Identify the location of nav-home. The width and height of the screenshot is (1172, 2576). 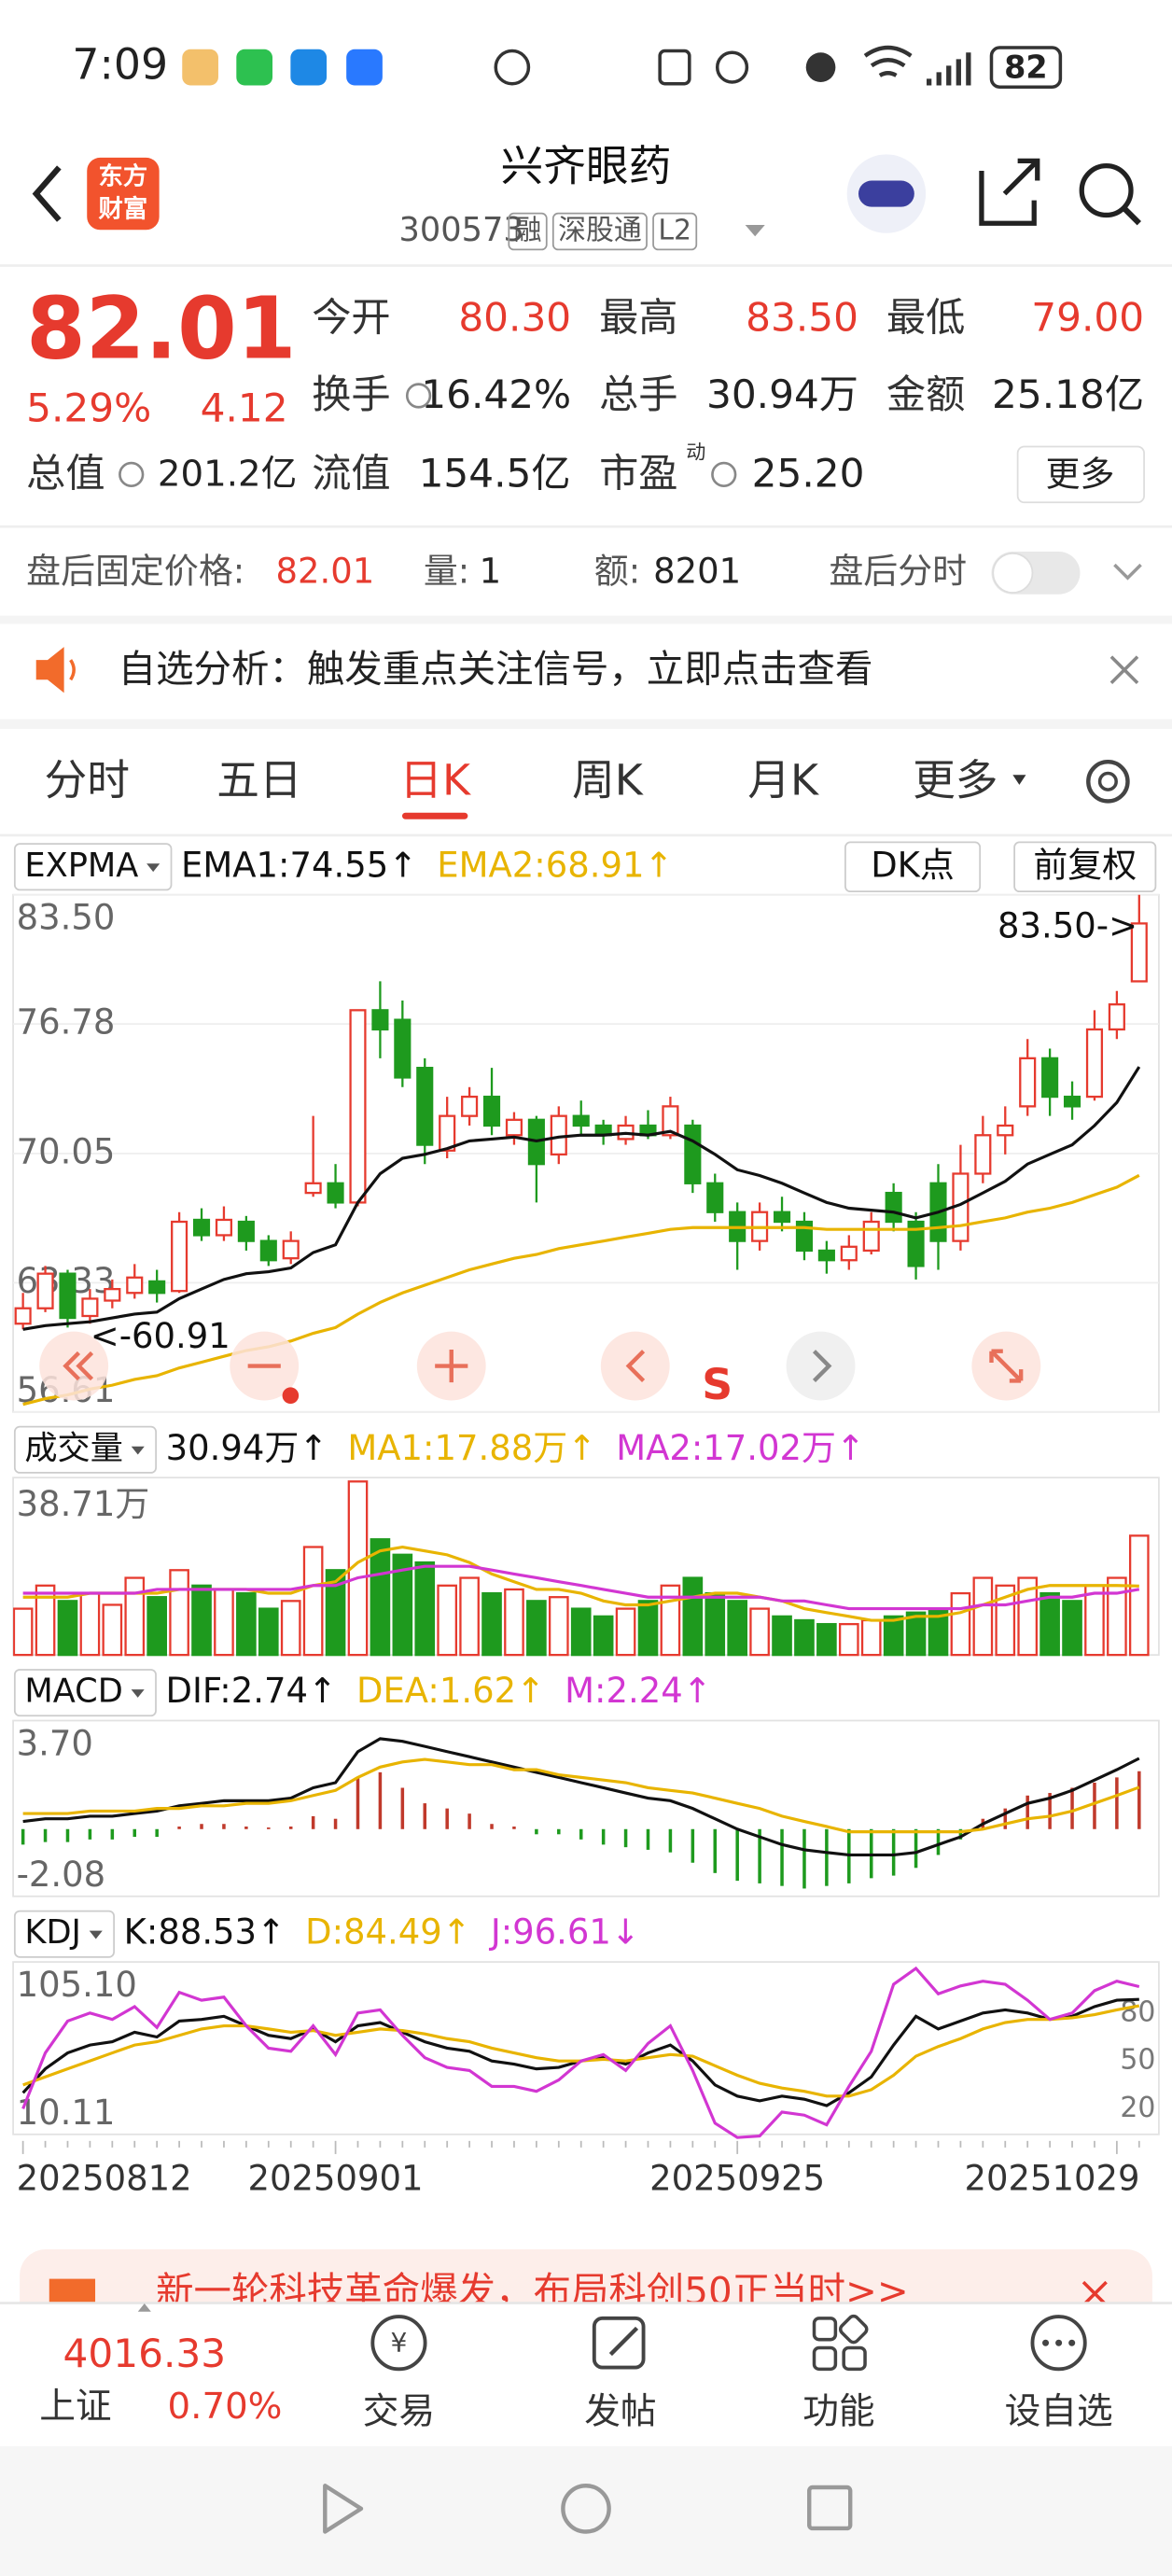
(586, 2509).